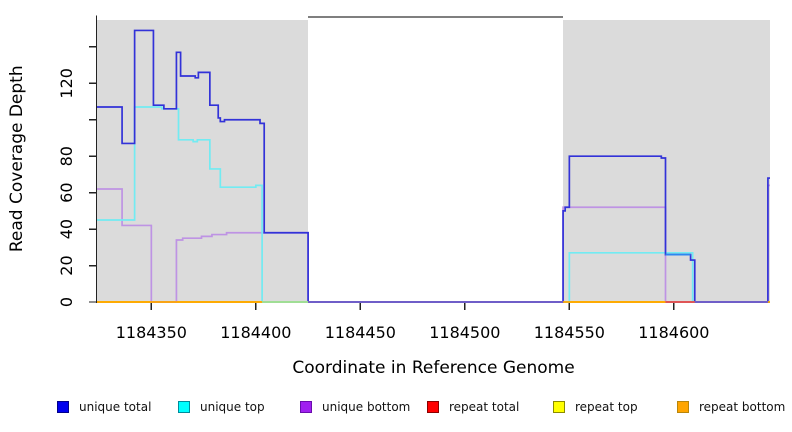 This screenshot has height=432, width=792. Describe the element at coordinates (742, 407) in the screenshot. I see `legend-label-repeat-bottom: repeat bottom` at that location.